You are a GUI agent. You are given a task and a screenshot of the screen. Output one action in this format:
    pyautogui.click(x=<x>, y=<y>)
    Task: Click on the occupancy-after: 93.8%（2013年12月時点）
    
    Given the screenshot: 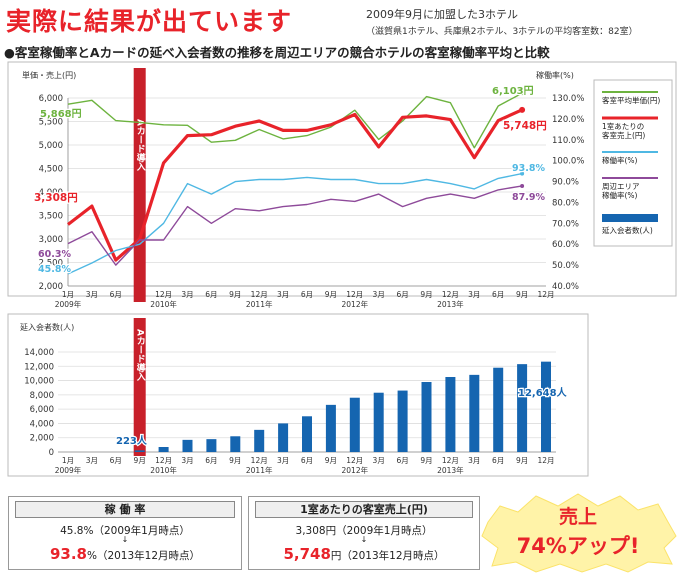 What is the action you would take?
    pyautogui.click(x=125, y=554)
    